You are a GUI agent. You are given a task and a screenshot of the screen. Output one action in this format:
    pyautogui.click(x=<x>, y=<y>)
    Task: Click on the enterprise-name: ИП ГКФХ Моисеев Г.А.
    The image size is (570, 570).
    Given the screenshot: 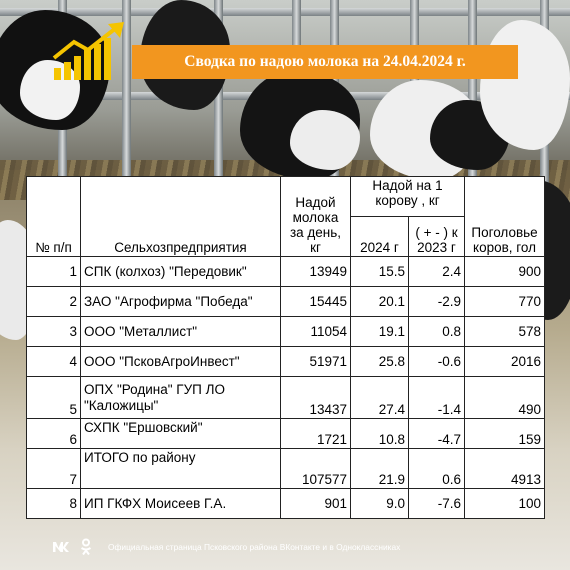 What is the action you would take?
    pyautogui.click(x=180, y=503)
    